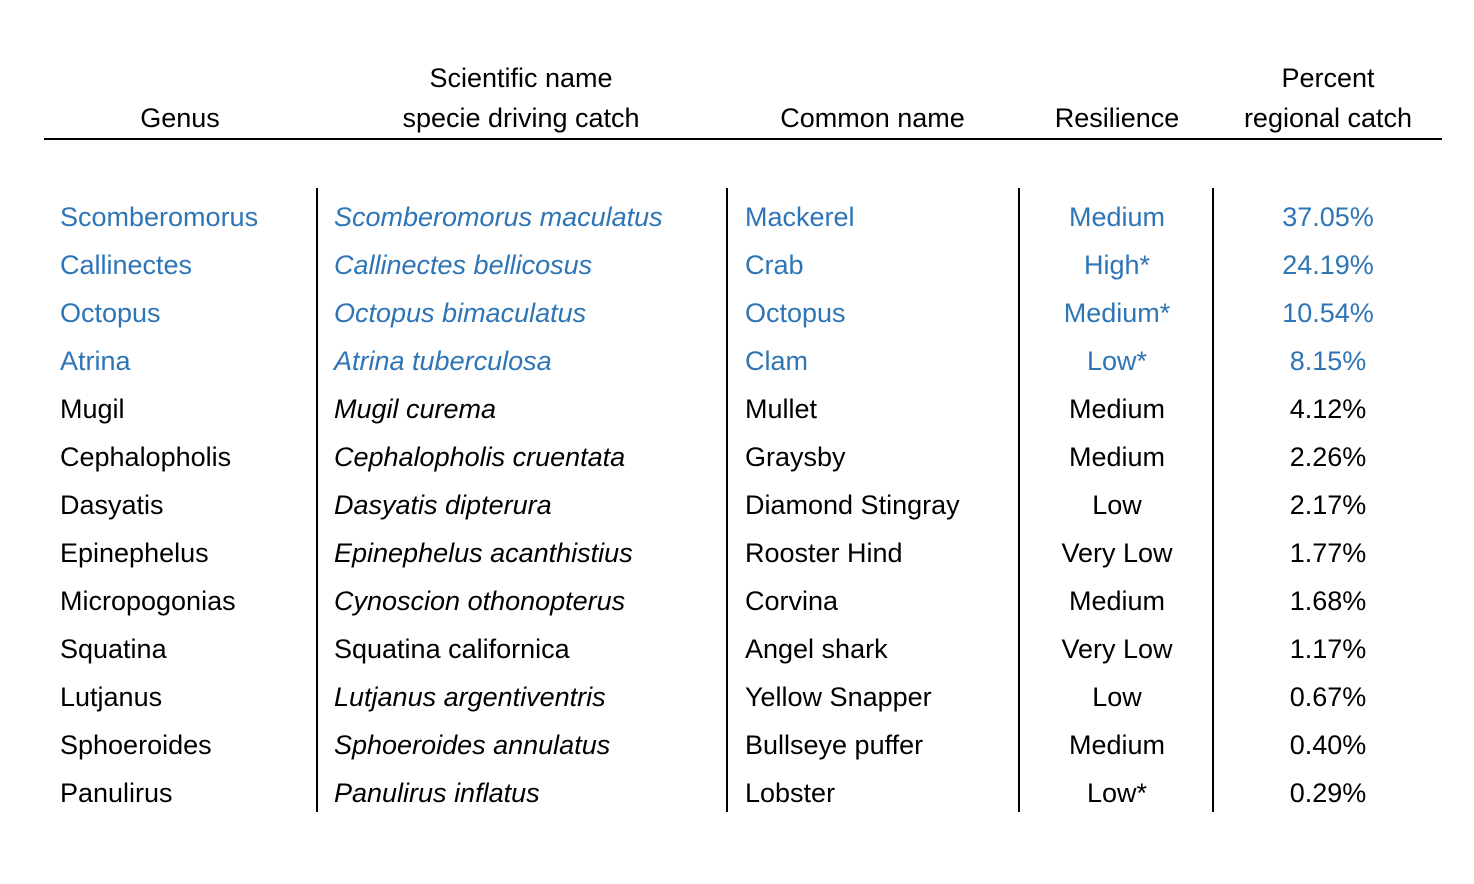 Image resolution: width=1474 pixels, height=884 pixels. Describe the element at coordinates (838, 697) in the screenshot. I see `cell-common-name: Yellow Snapper` at that location.